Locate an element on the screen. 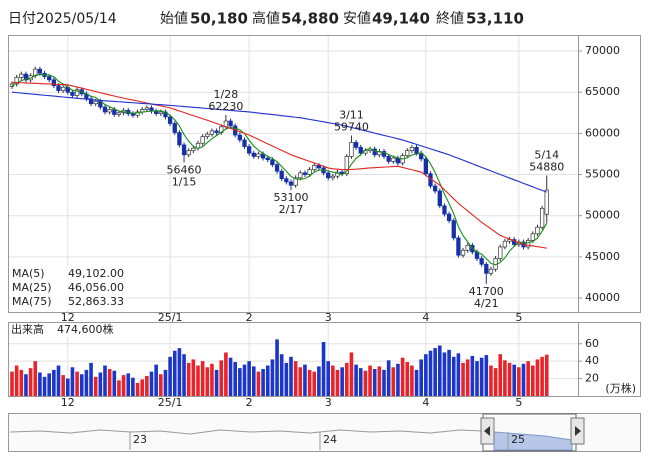  field-label: 始値 is located at coordinates (174, 19).